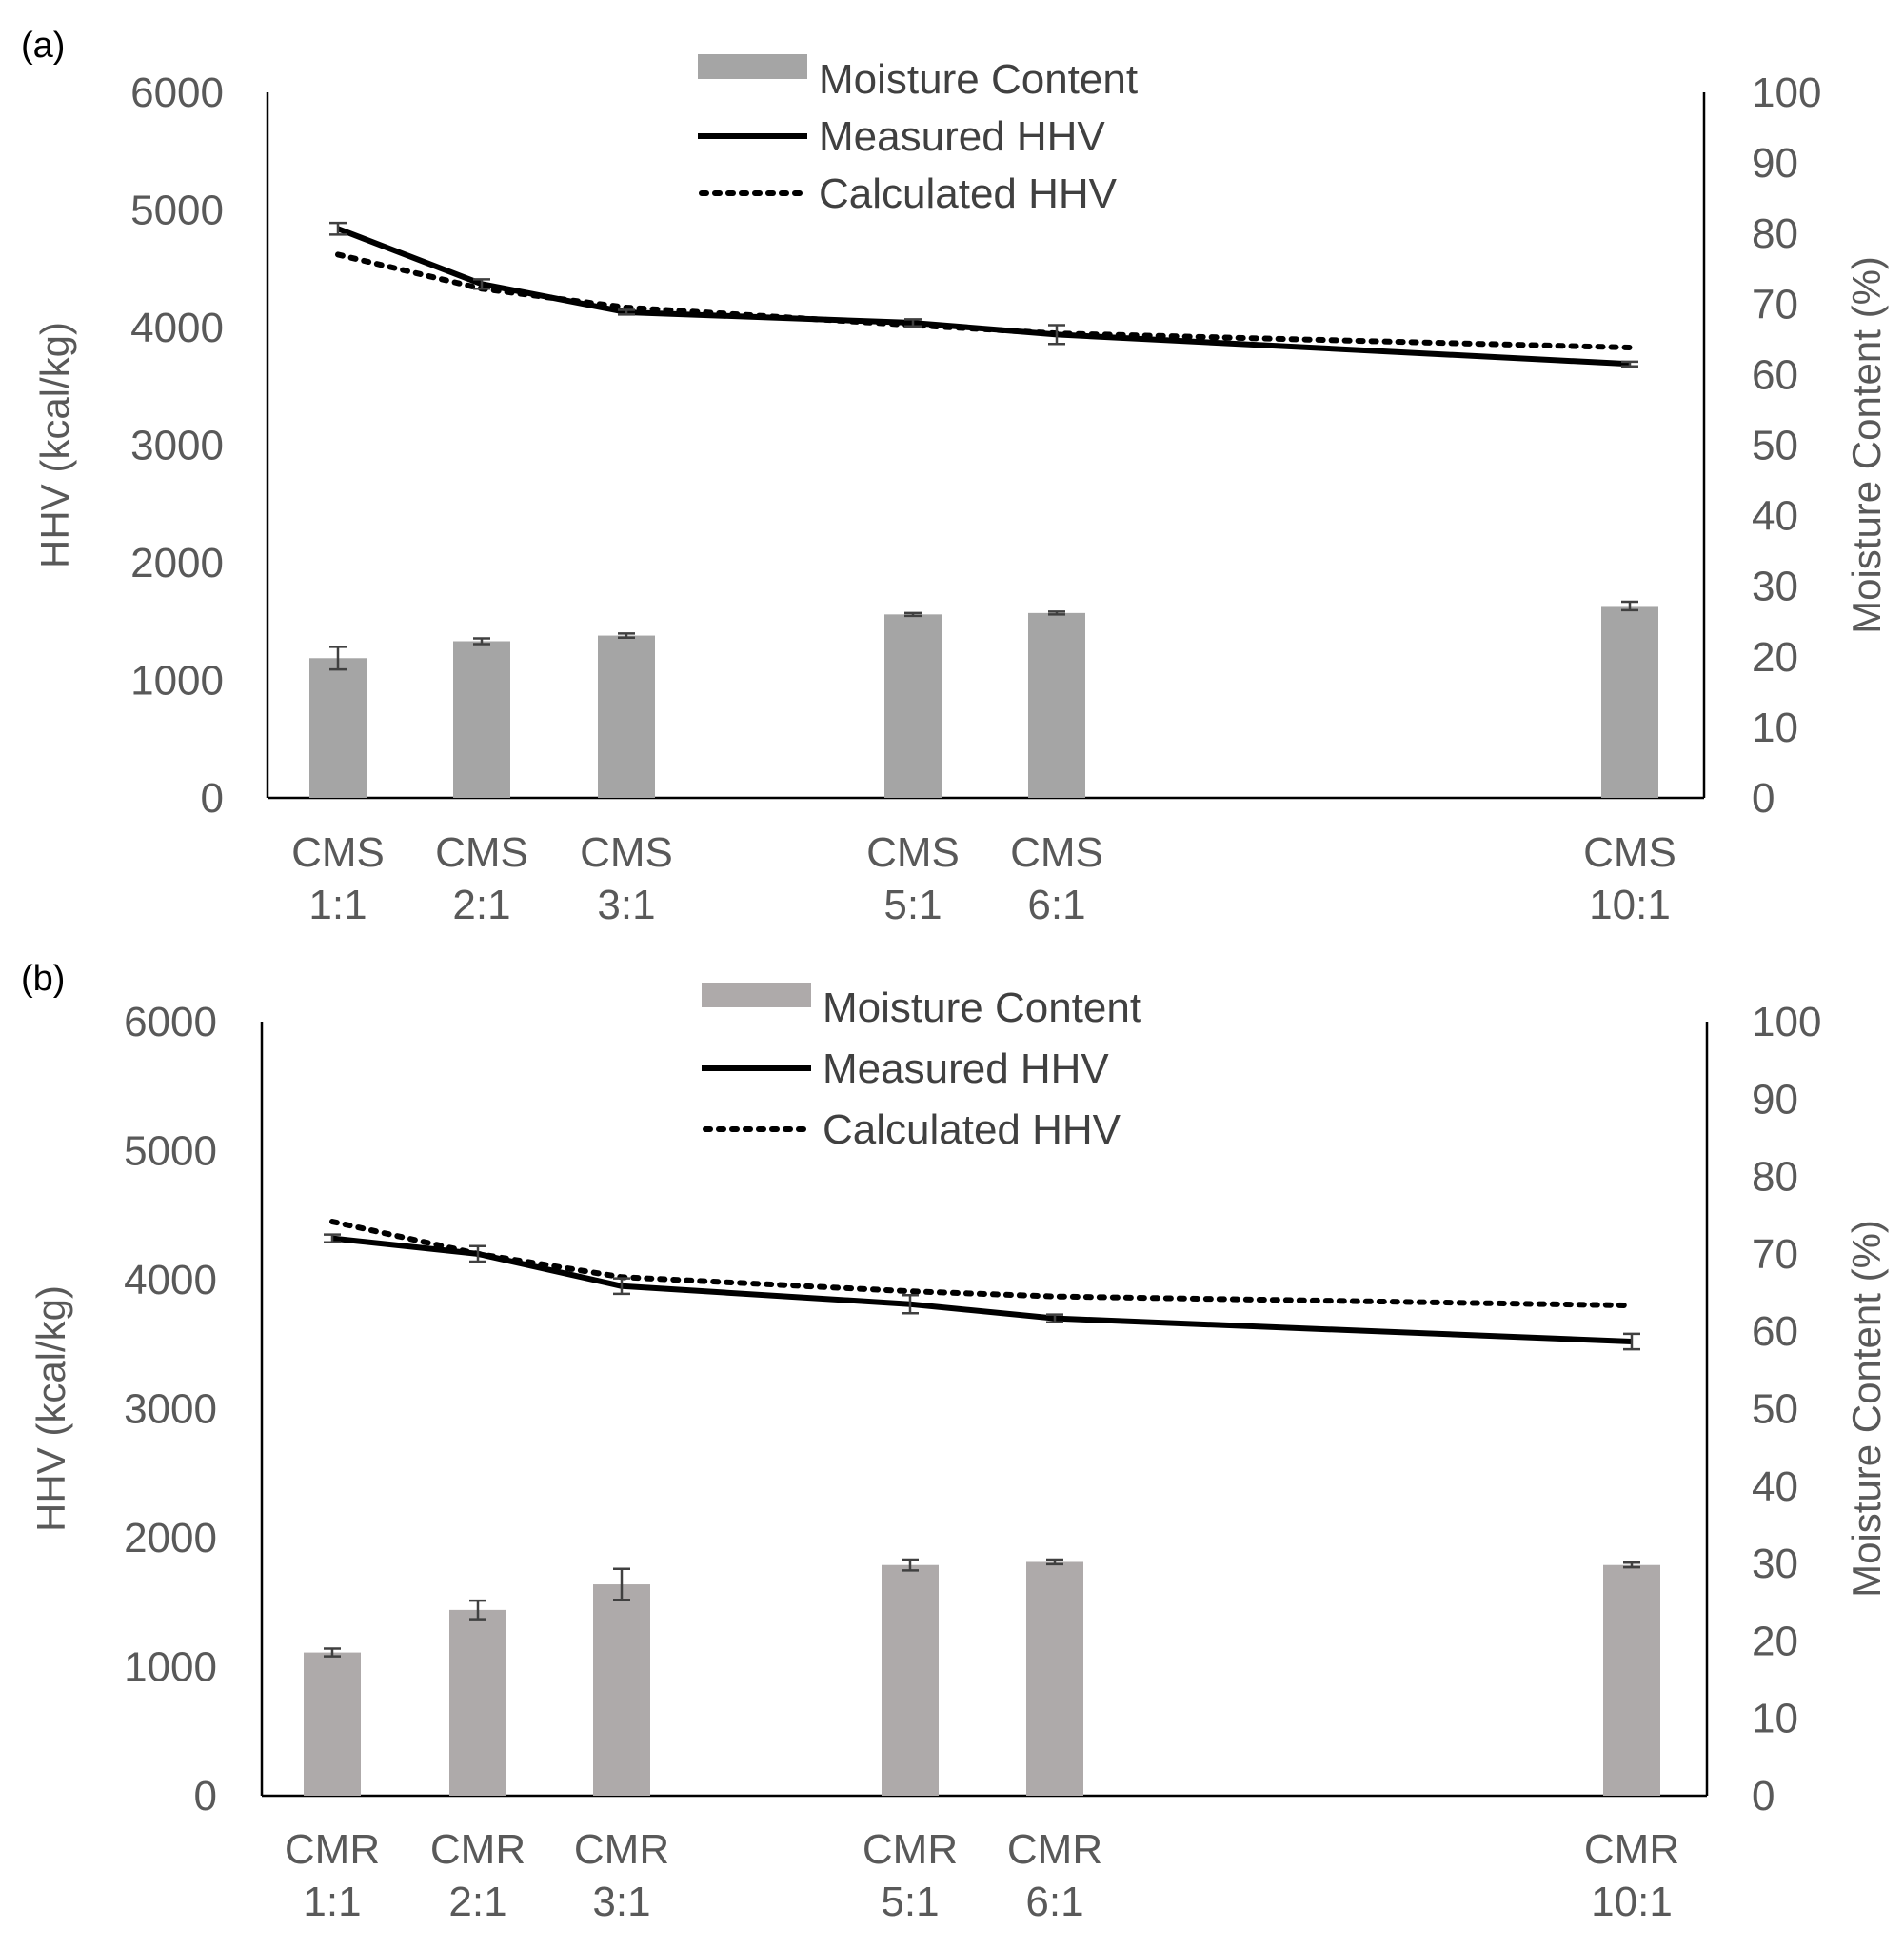 This screenshot has height=1949, width=1904. Describe the element at coordinates (43, 979) in the screenshot. I see `panel-label: (b)` at that location.